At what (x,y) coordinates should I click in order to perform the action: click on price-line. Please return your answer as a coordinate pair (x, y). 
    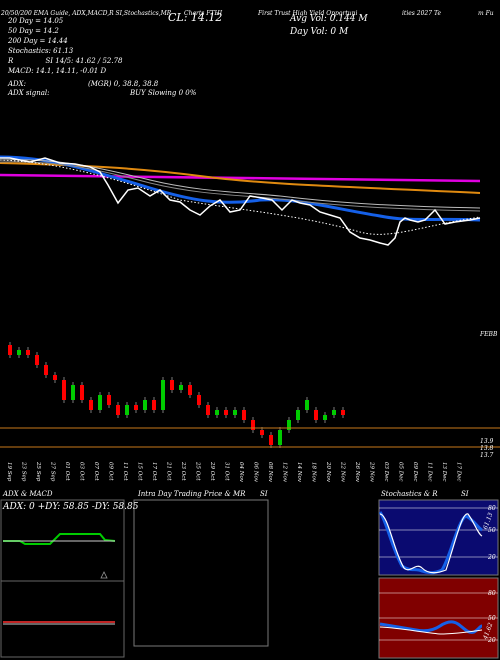
    Looking at the image, I should click on (240, 201).